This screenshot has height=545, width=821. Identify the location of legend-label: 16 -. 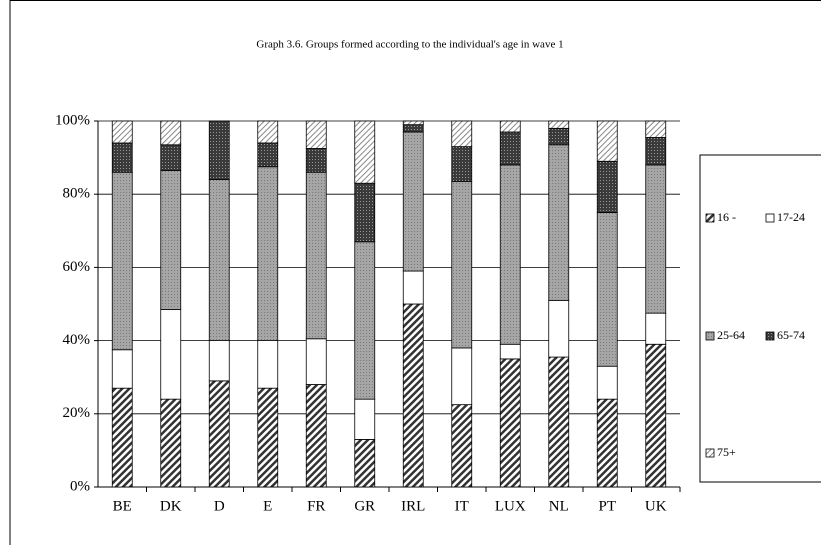
(726, 217).